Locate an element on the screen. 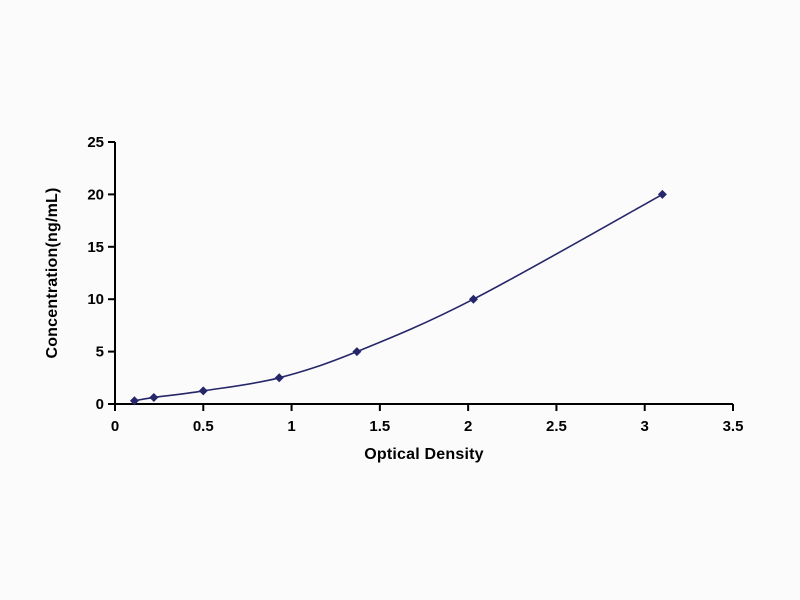 Image resolution: width=800 pixels, height=600 pixels. y-tick-label: 10 is located at coordinates (95, 299).